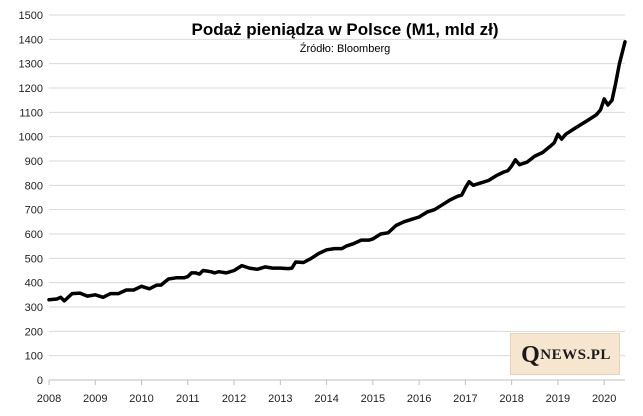 Image resolution: width=643 pixels, height=416 pixels. What do you see at coordinates (419, 399) in the screenshot?
I see `x-tick-label: 2016` at bounding box center [419, 399].